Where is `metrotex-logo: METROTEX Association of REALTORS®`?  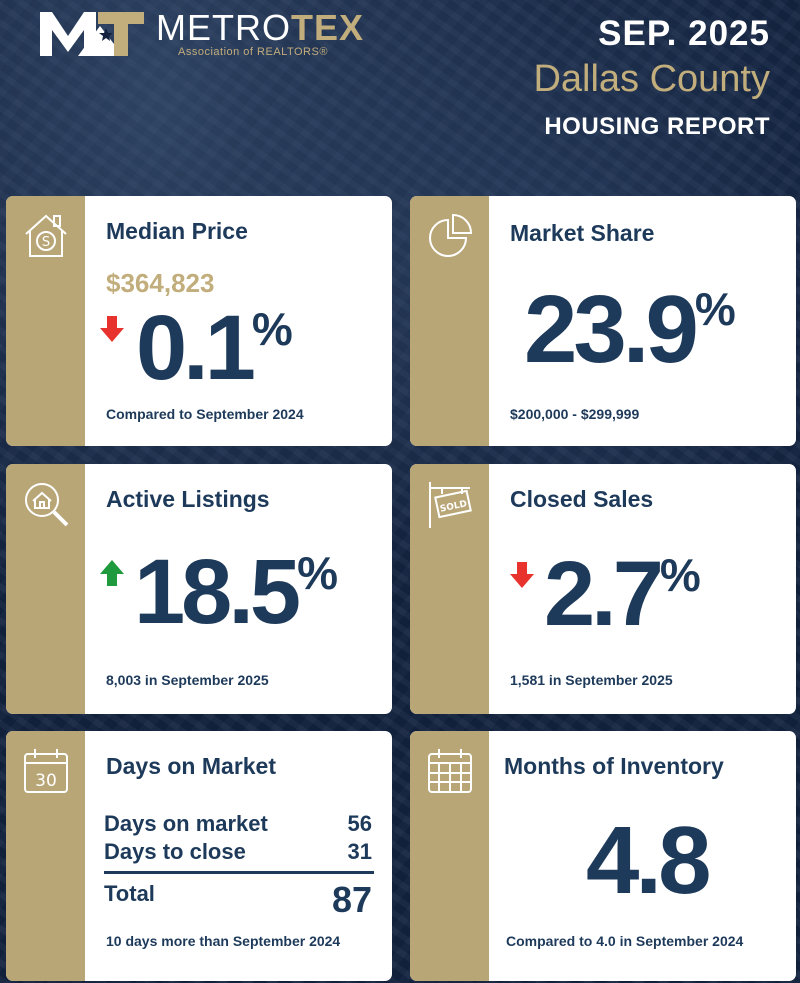
metrotex-logo: METROTEX Association of REALTORS® is located at coordinates (208, 33).